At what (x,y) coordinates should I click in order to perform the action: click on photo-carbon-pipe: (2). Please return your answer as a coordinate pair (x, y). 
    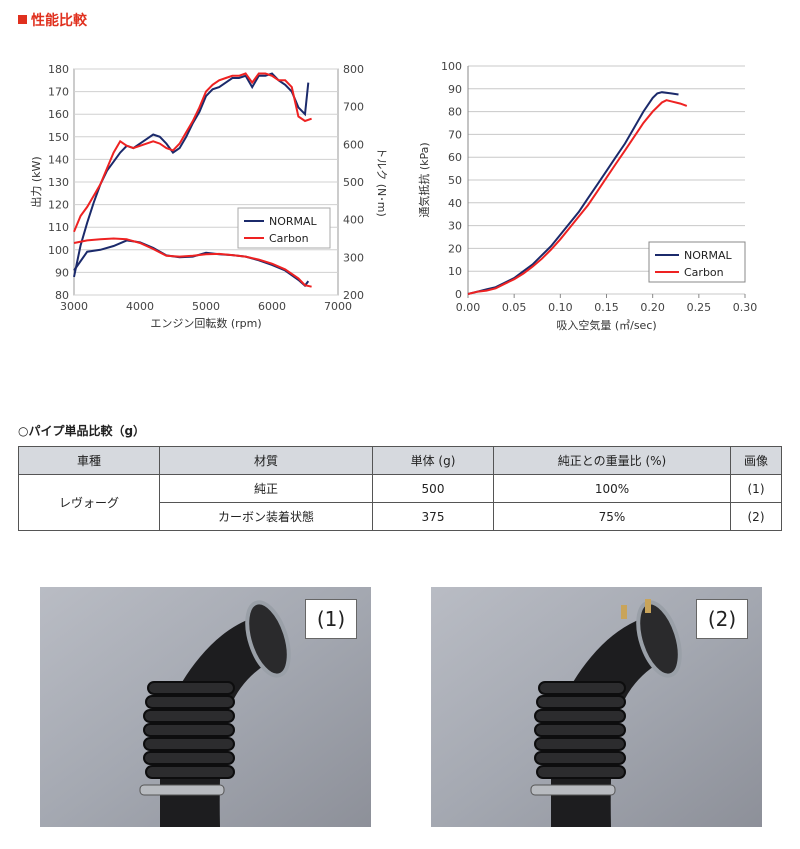
    Looking at the image, I should click on (596, 707).